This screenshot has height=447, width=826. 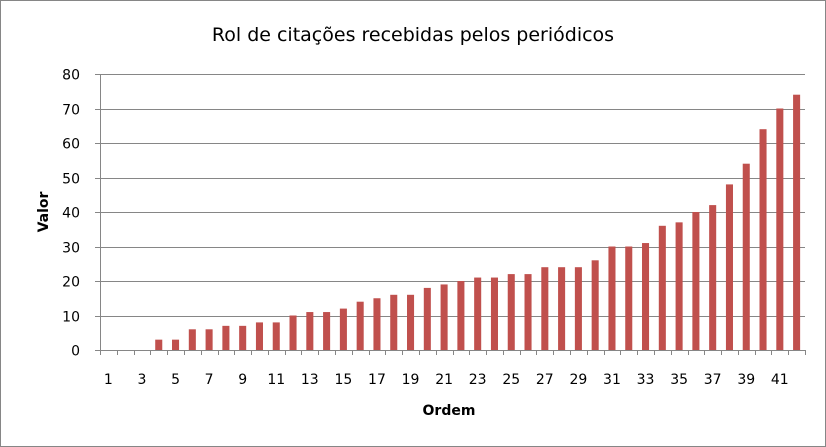 What do you see at coordinates (209, 380) in the screenshot?
I see `x-tick-label: 7` at bounding box center [209, 380].